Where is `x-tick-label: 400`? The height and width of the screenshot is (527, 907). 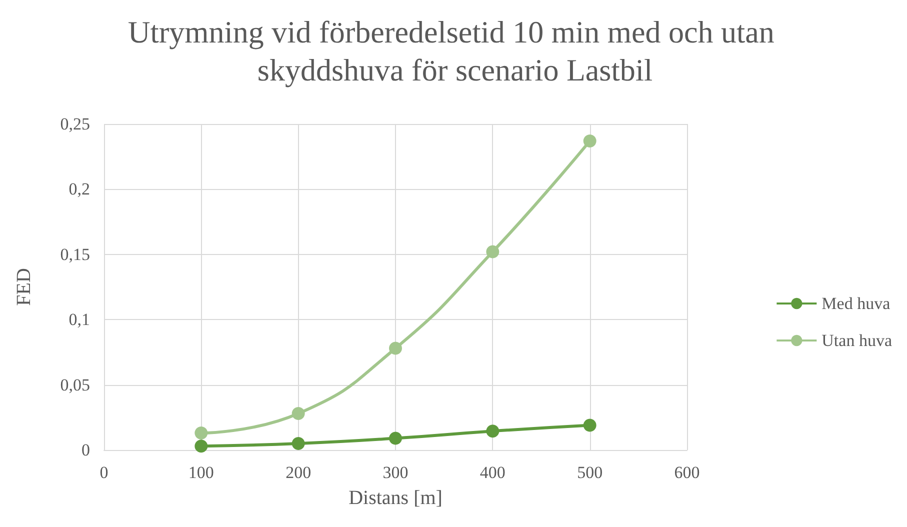 x-tick-label: 400 is located at coordinates (493, 472).